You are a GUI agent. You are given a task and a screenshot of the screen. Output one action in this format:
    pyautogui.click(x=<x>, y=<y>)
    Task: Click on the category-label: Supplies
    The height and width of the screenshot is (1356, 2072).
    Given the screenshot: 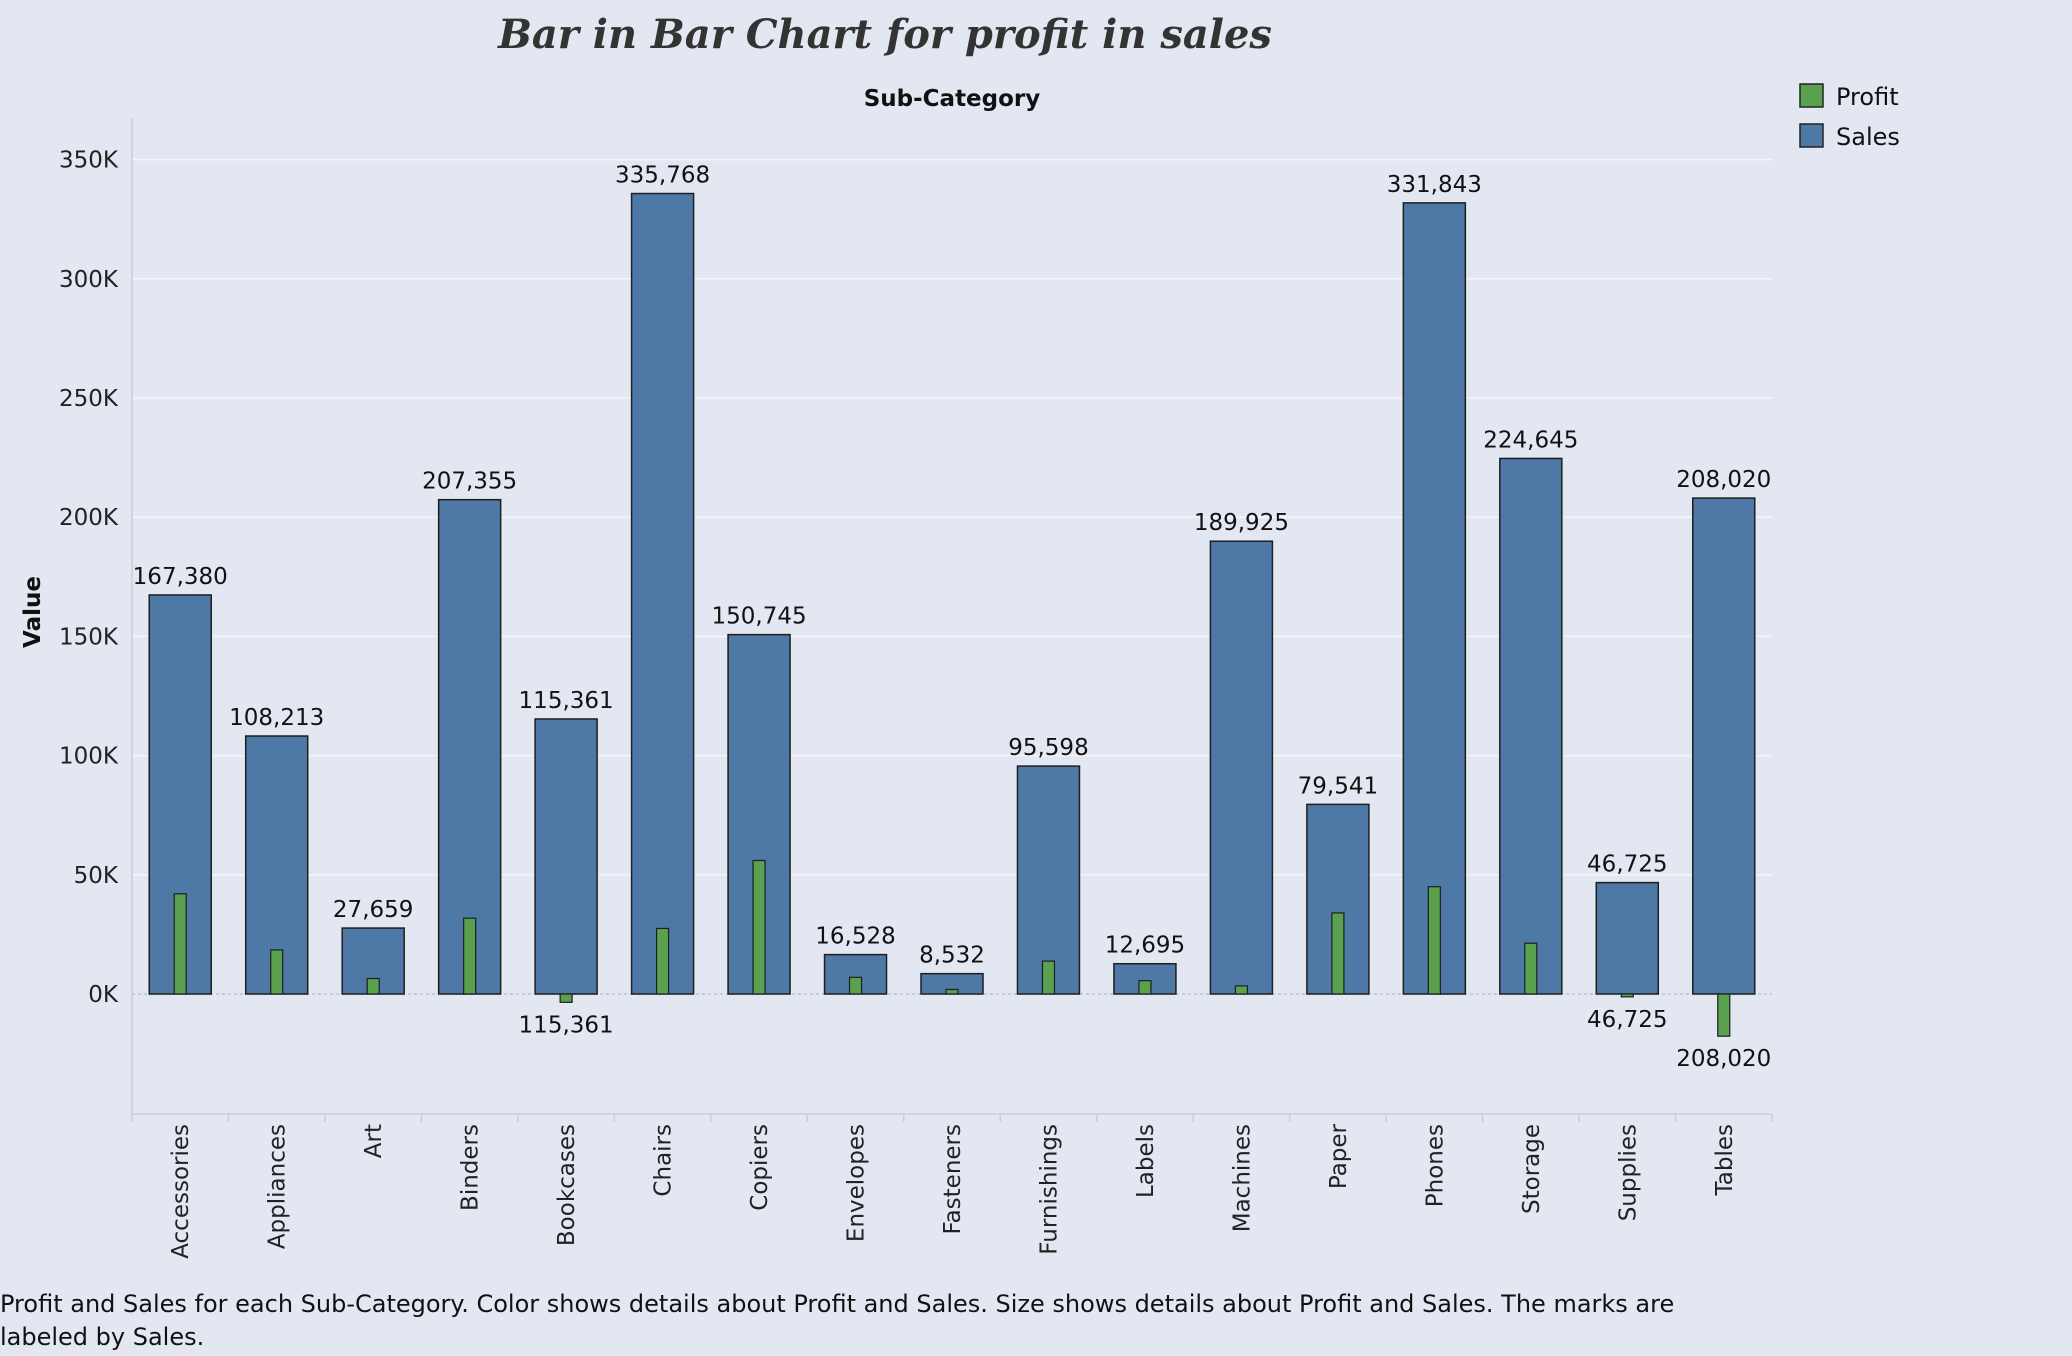 What is the action you would take?
    pyautogui.click(x=1628, y=1172)
    